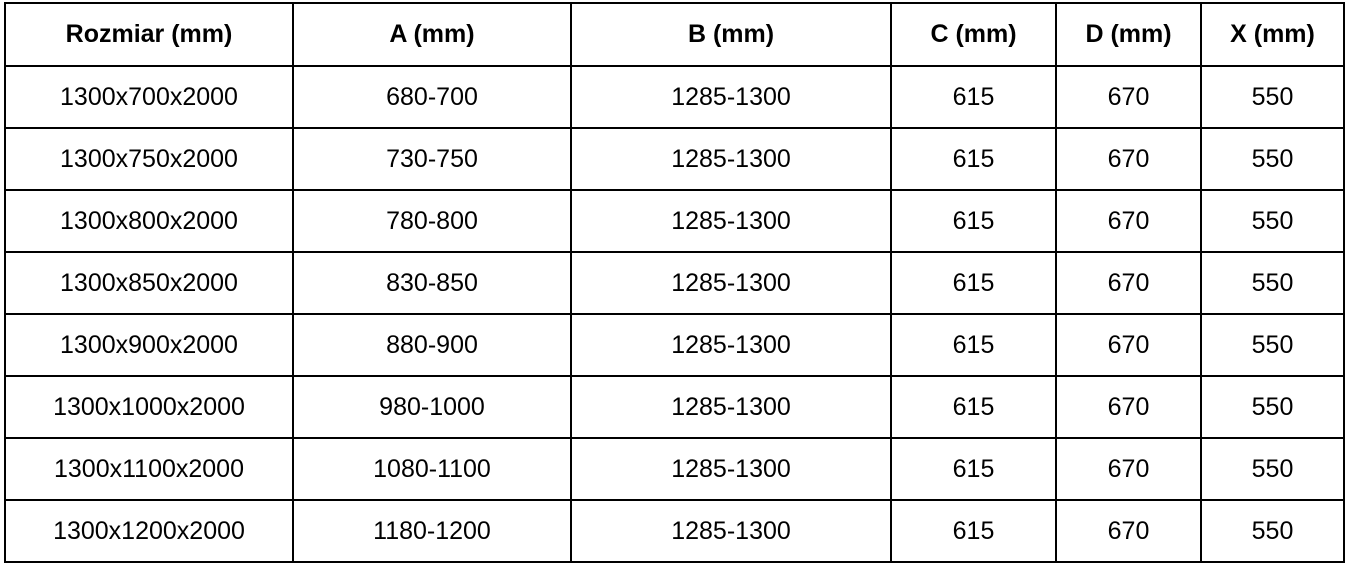  What do you see at coordinates (149, 407) in the screenshot?
I see `cell-size: 1300x1000x2000` at bounding box center [149, 407].